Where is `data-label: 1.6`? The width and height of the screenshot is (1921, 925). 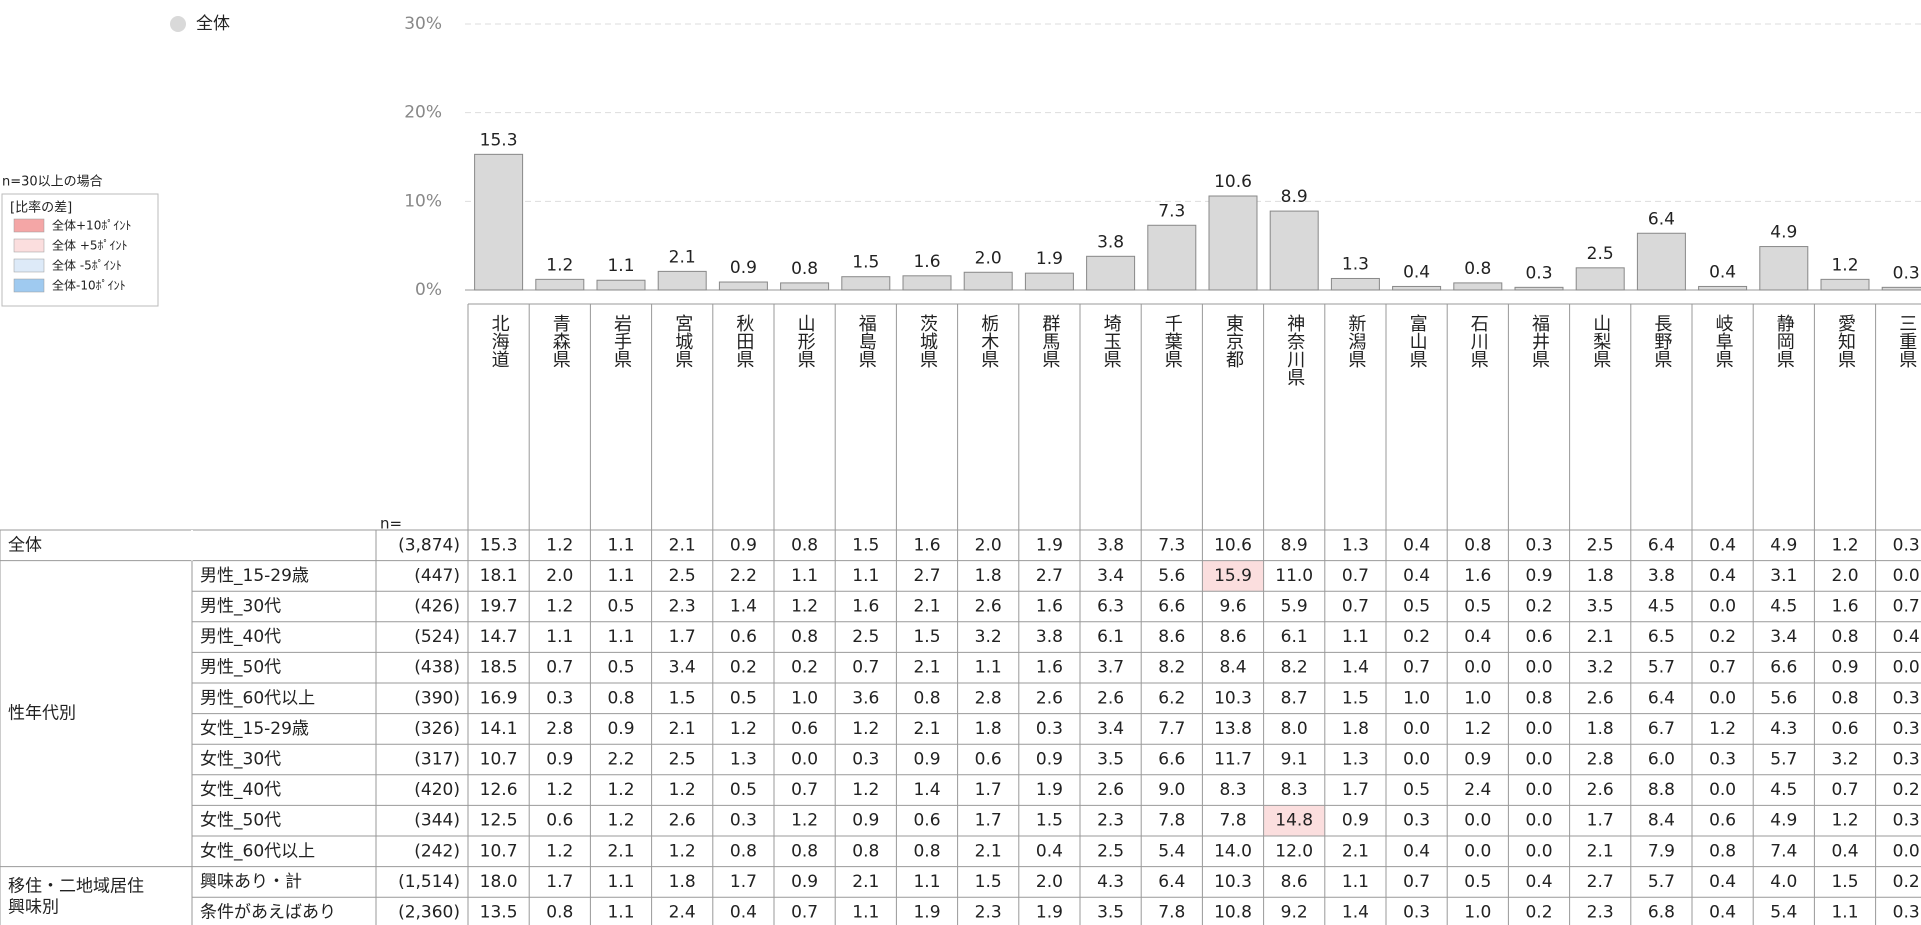
data-label: 1.6 is located at coordinates (926, 262).